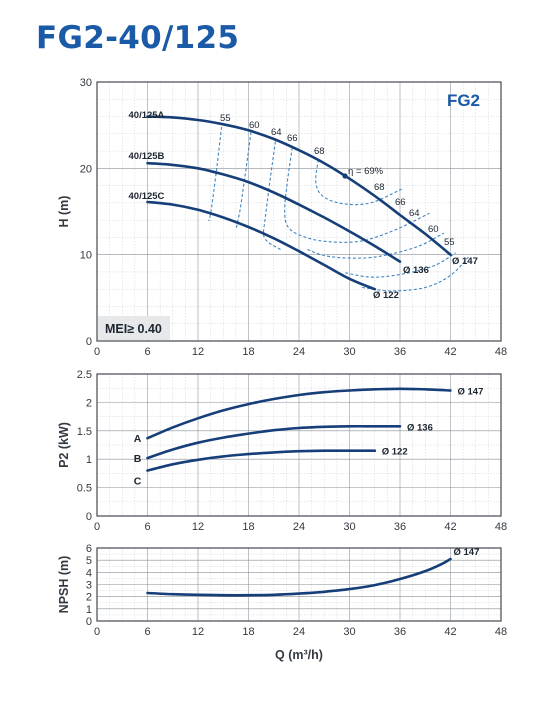 Image resolution: width=559 pixels, height=703 pixels. I want to click on npsh-curve-line, so click(299, 577).